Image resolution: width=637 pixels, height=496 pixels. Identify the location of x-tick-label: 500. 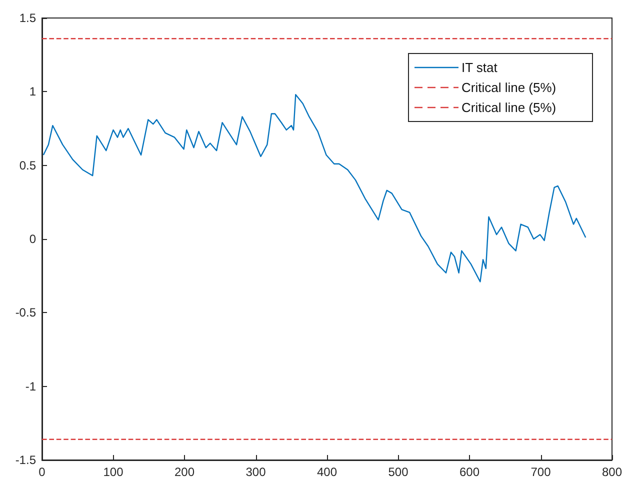
(398, 472).